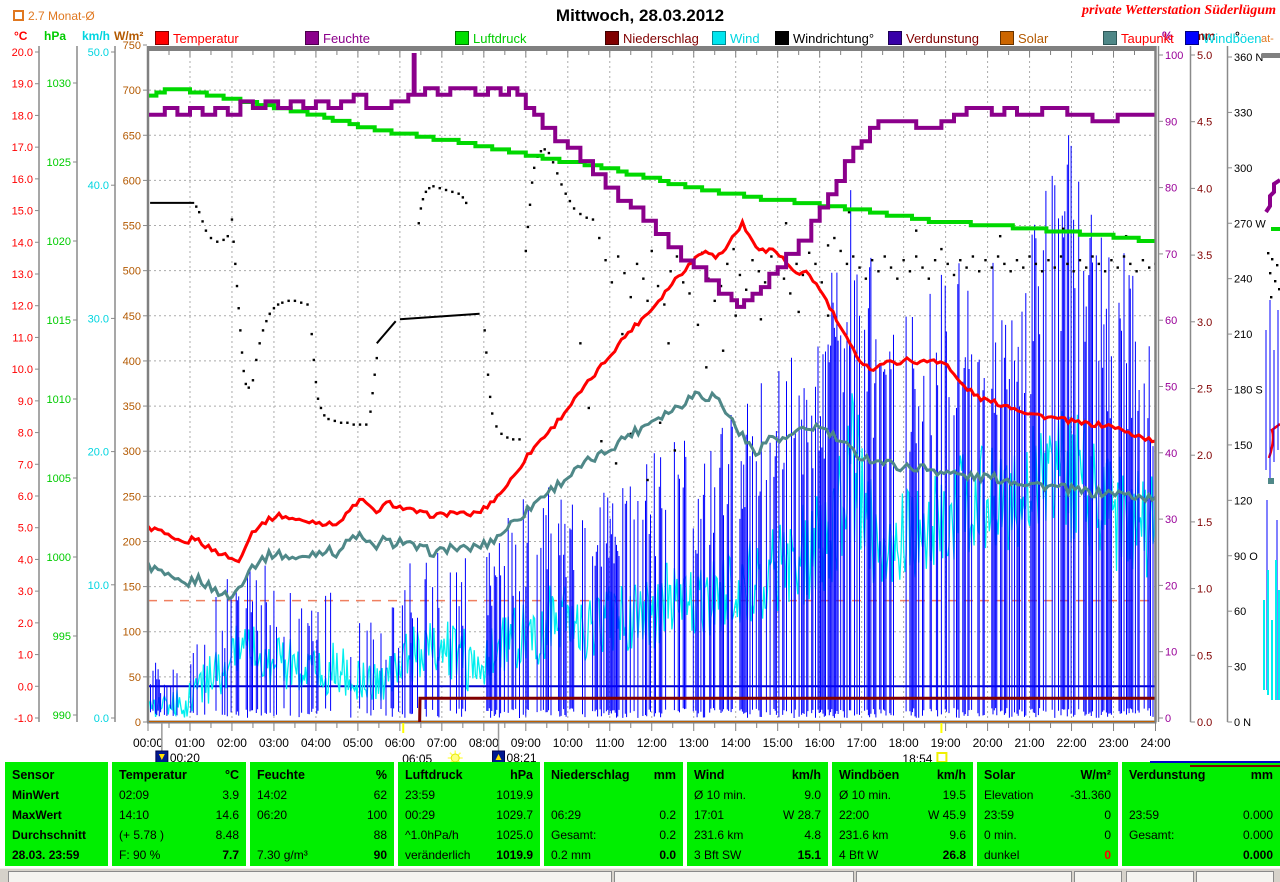 The width and height of the screenshot is (1280, 882). What do you see at coordinates (661, 38) in the screenshot?
I see `legend-label: Niederschlag` at bounding box center [661, 38].